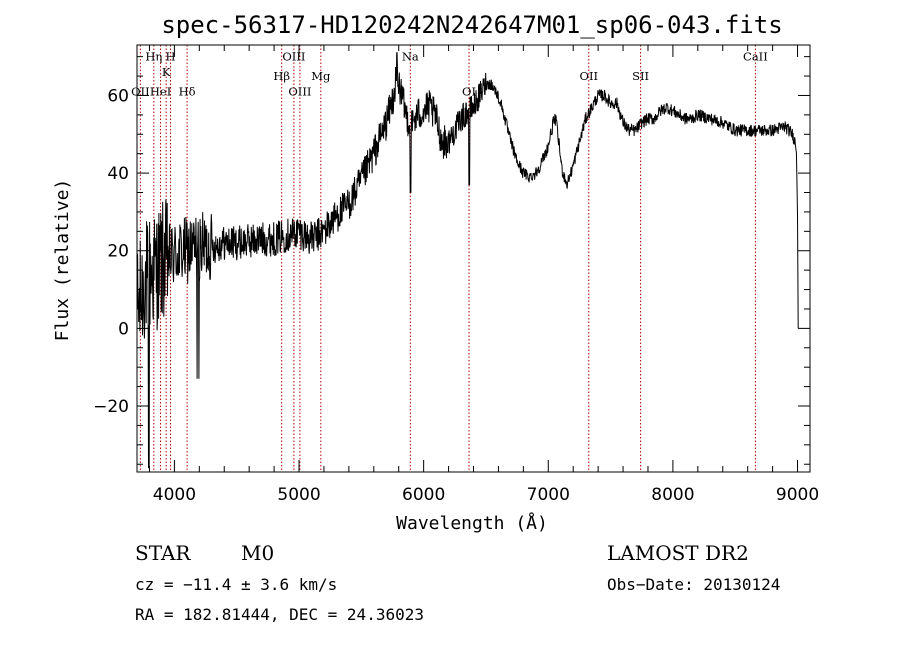 The width and height of the screenshot is (900, 654). What do you see at coordinates (236, 584) in the screenshot?
I see `redshift-readout: cz = −11.4 ± 3.6 km/s` at bounding box center [236, 584].